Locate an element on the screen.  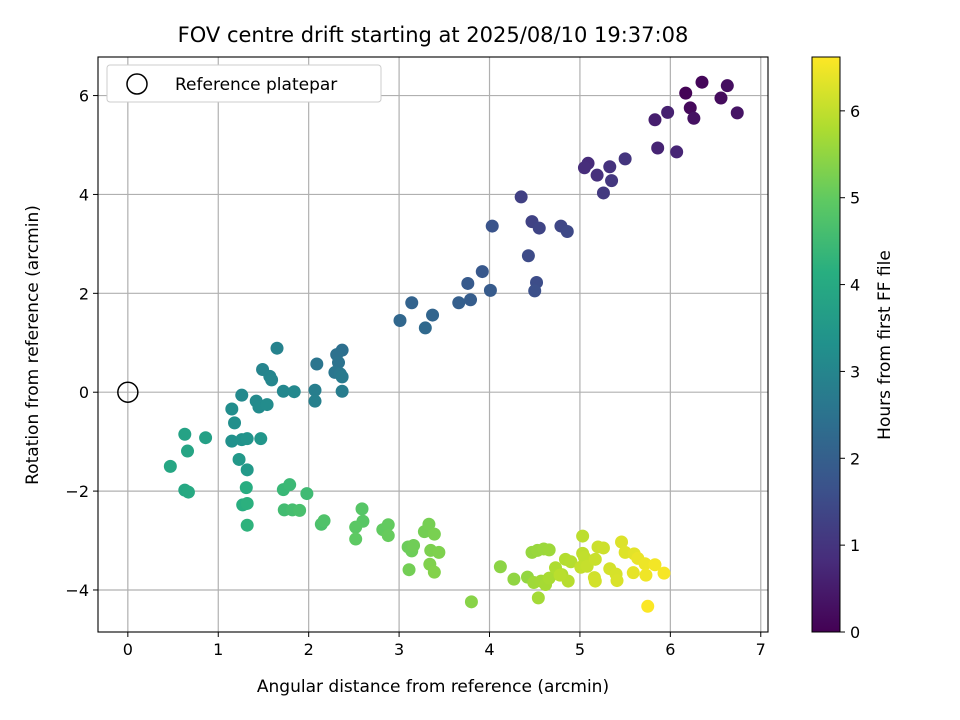
x-tick-label: 2 is located at coordinates (309, 649).